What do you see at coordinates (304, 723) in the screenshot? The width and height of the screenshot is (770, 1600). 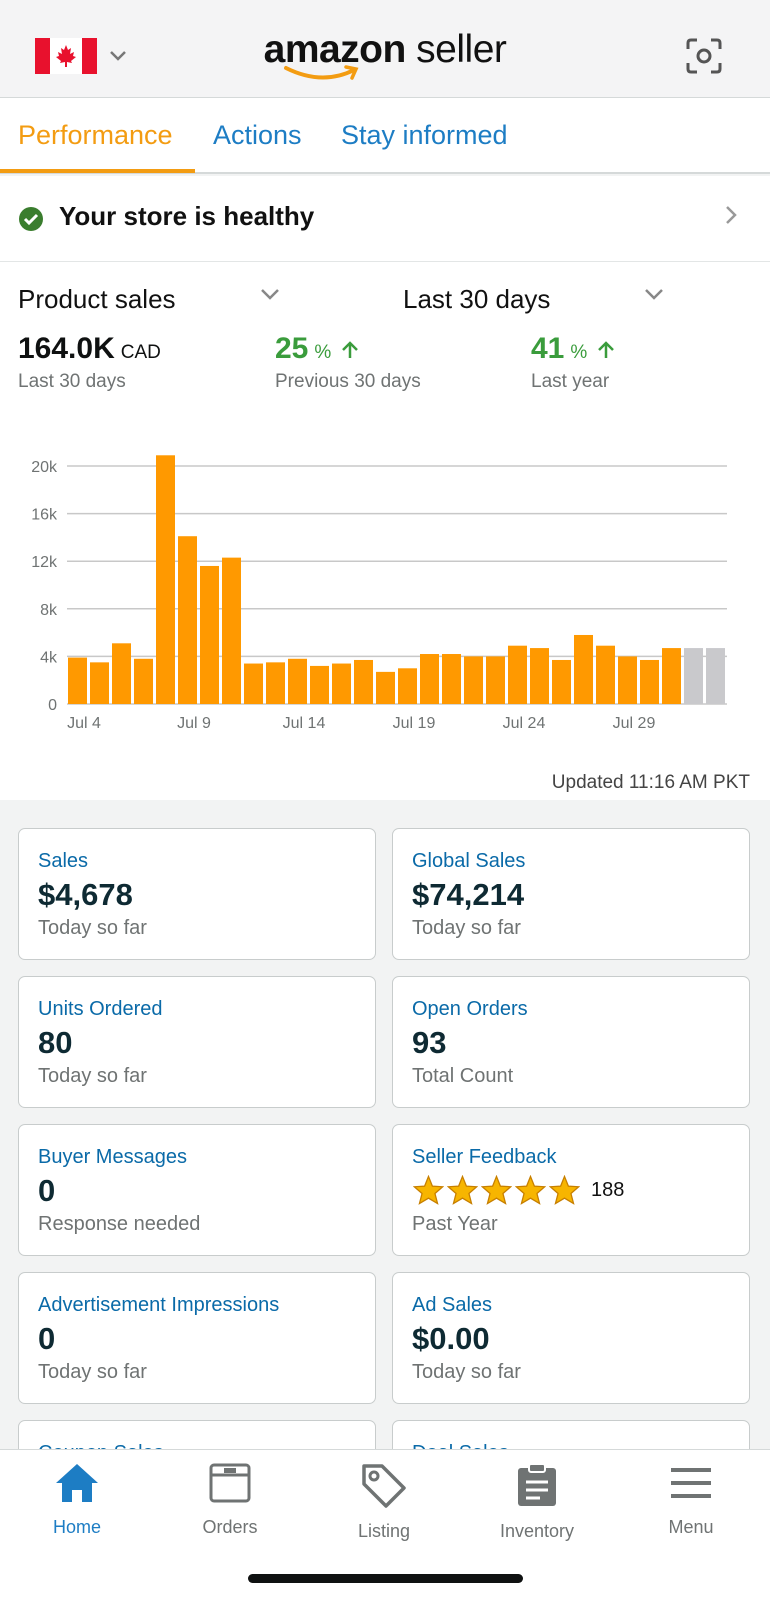 I see `x-tick-label: Jul 14` at bounding box center [304, 723].